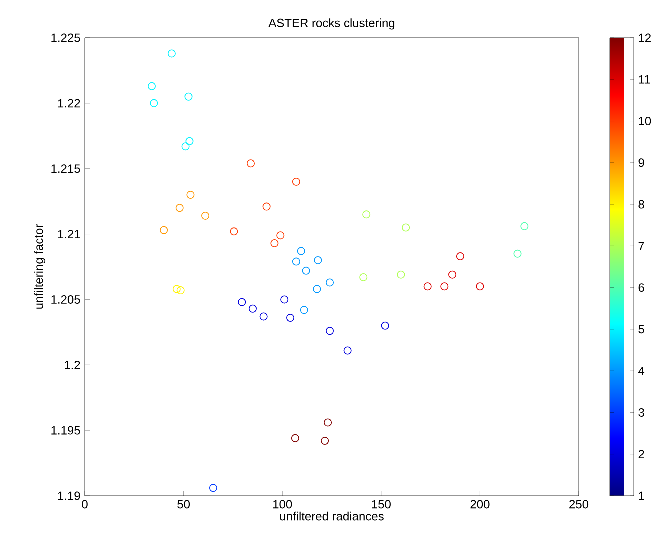 The height and width of the screenshot is (544, 667). What do you see at coordinates (72, 365) in the screenshot?
I see `y-tick-label: 1.2` at bounding box center [72, 365].